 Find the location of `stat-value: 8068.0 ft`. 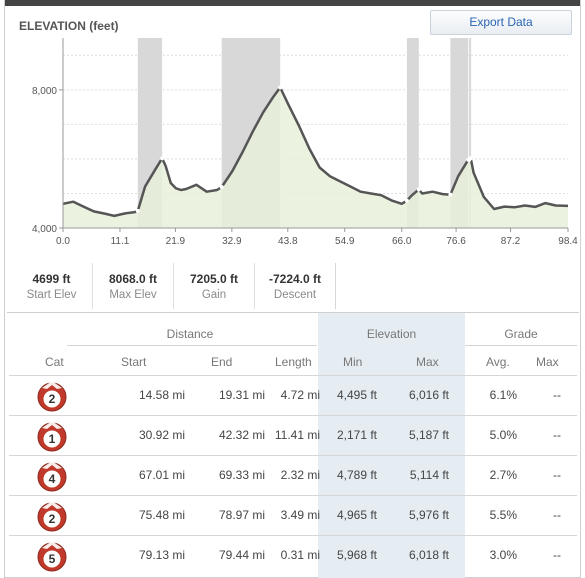

stat-value: 8068.0 ft is located at coordinates (133, 279).